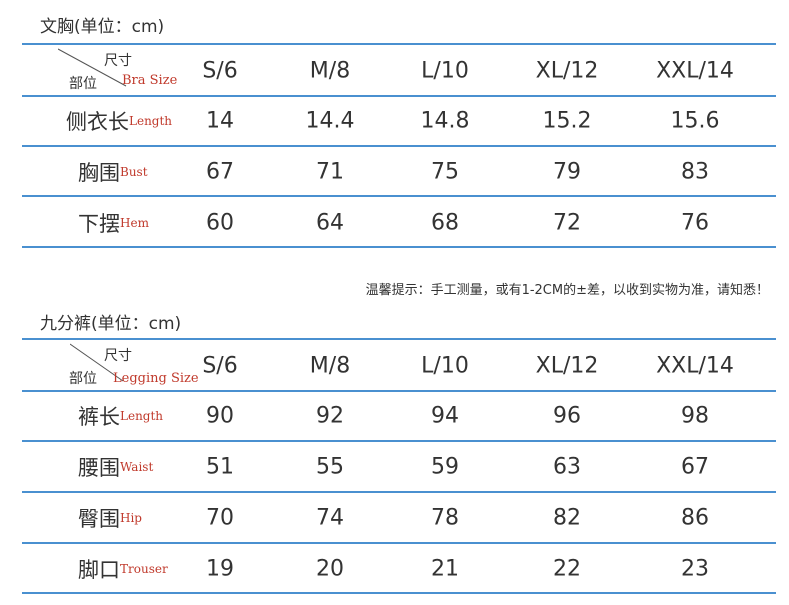 The height and width of the screenshot is (605, 789). Describe the element at coordinates (220, 121) in the screenshot. I see `bra-cell: 14` at that location.